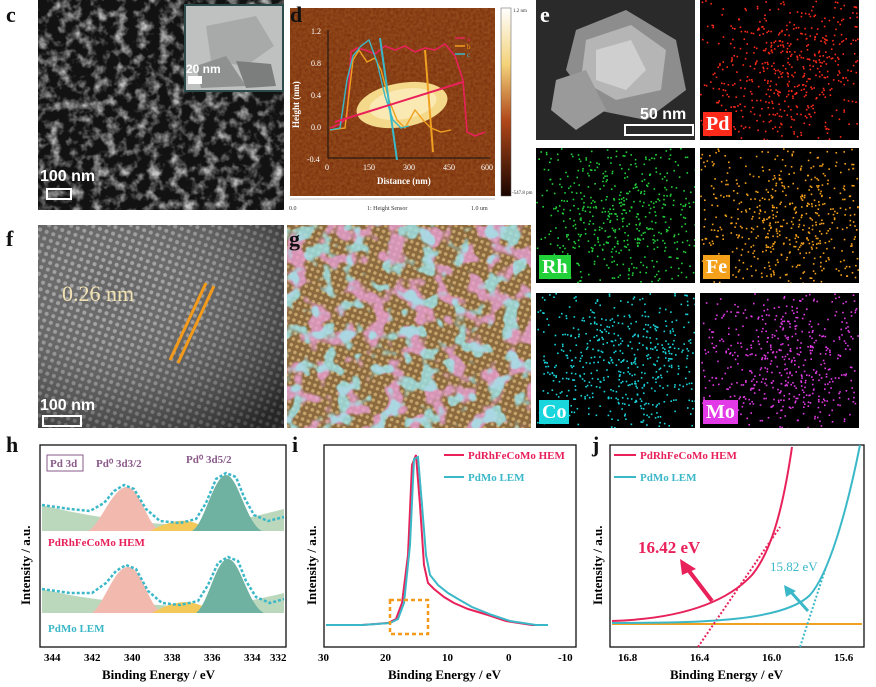 The width and height of the screenshot is (876, 687). I want to click on colorbar-top: 1.2 nm, so click(520, 11).